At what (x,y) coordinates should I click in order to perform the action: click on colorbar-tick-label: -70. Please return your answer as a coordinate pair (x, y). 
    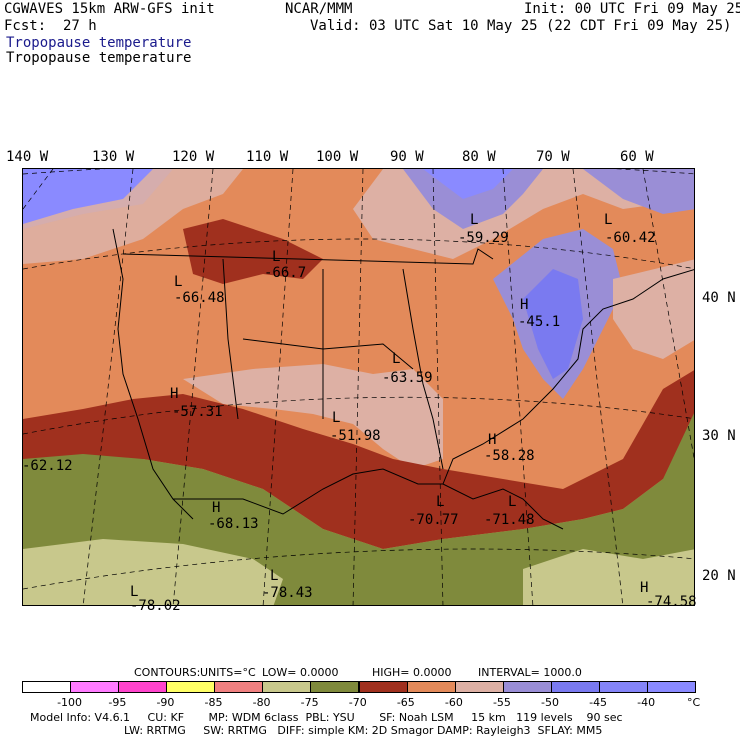
    Looking at the image, I should click on (357, 702).